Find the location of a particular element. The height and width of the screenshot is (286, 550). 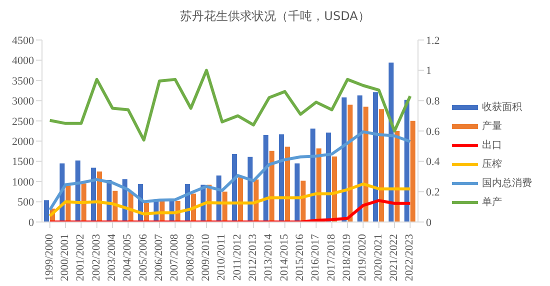

x-tick-label: 2014/2015 is located at coordinates (284, 258).